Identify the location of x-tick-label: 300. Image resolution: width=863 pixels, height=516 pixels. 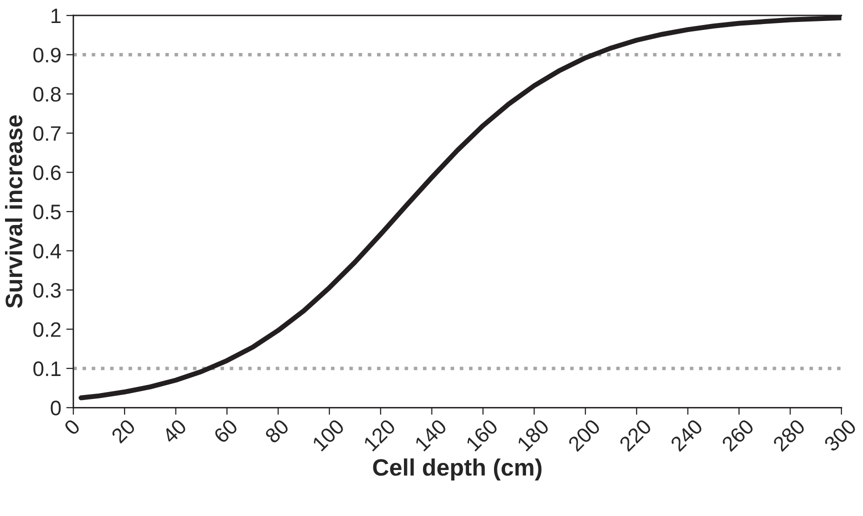
(840, 435).